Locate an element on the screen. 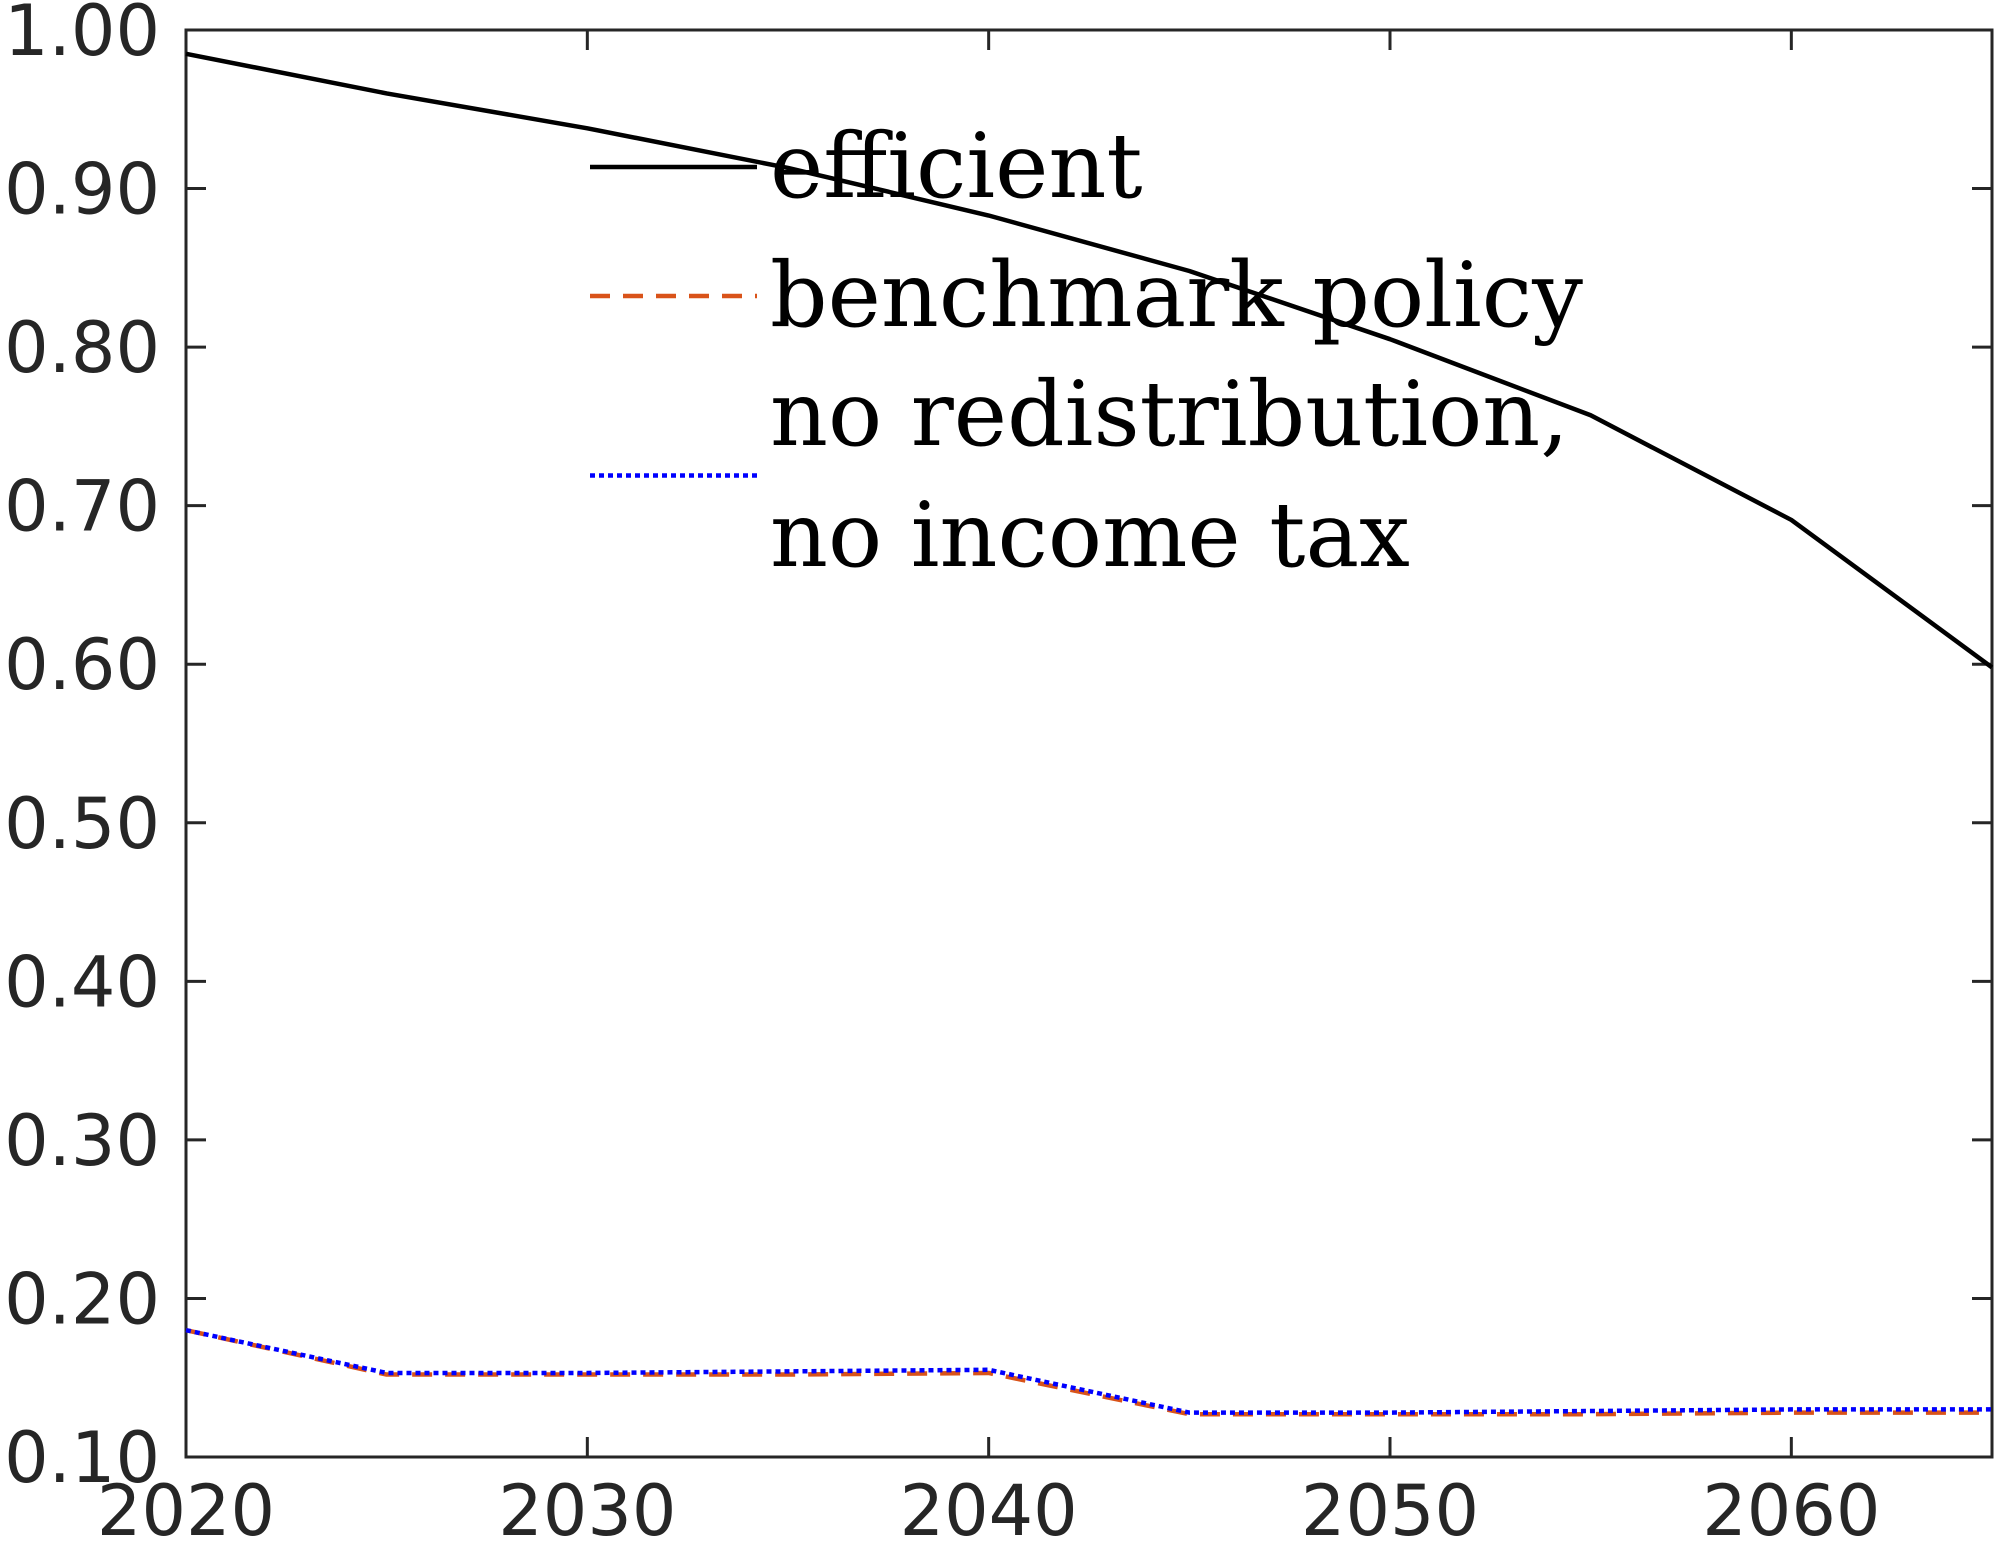  y-tick-label: 0.20 is located at coordinates (82, 1299).